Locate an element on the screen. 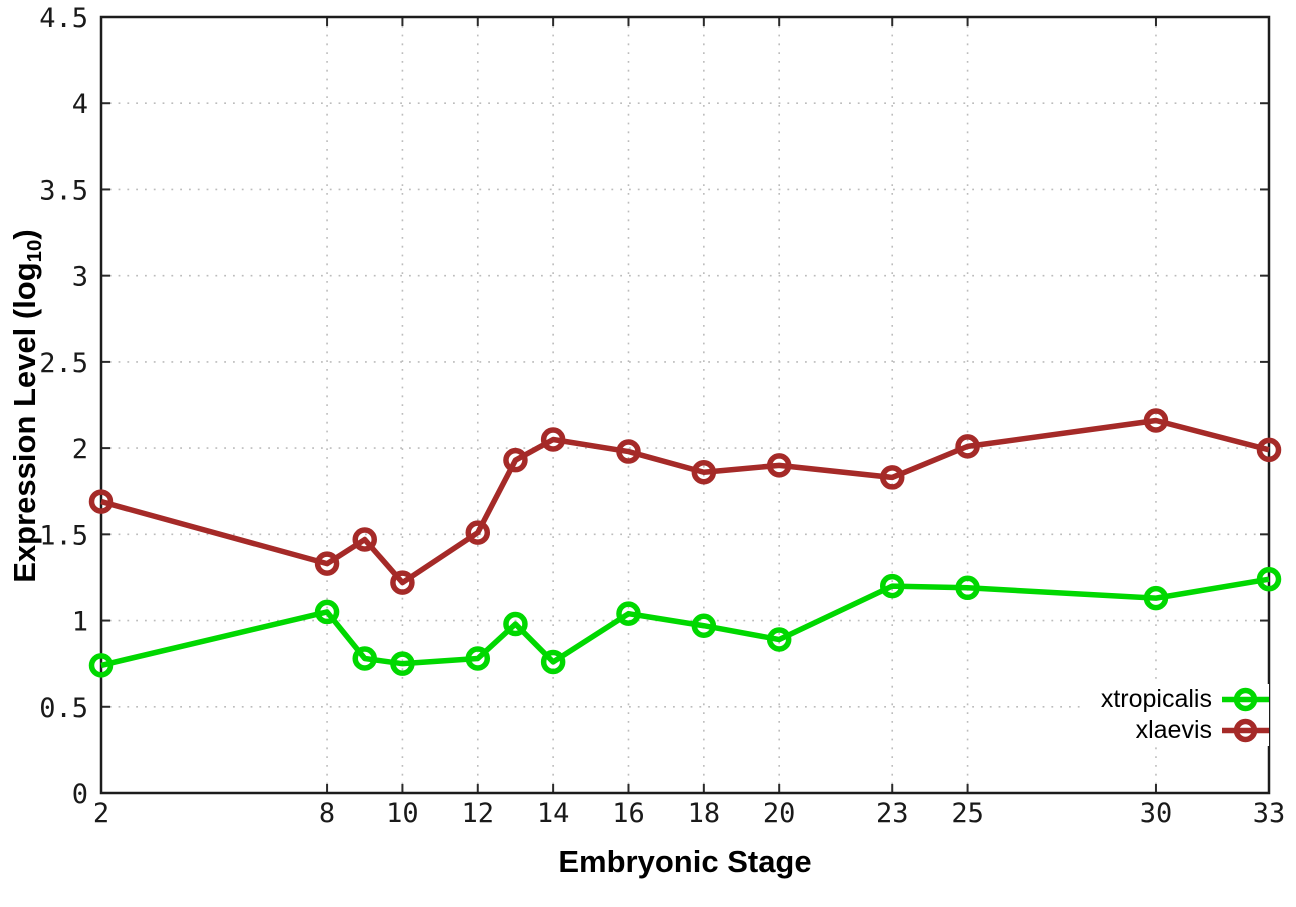  x-tick-label: 12 is located at coordinates (478, 813).